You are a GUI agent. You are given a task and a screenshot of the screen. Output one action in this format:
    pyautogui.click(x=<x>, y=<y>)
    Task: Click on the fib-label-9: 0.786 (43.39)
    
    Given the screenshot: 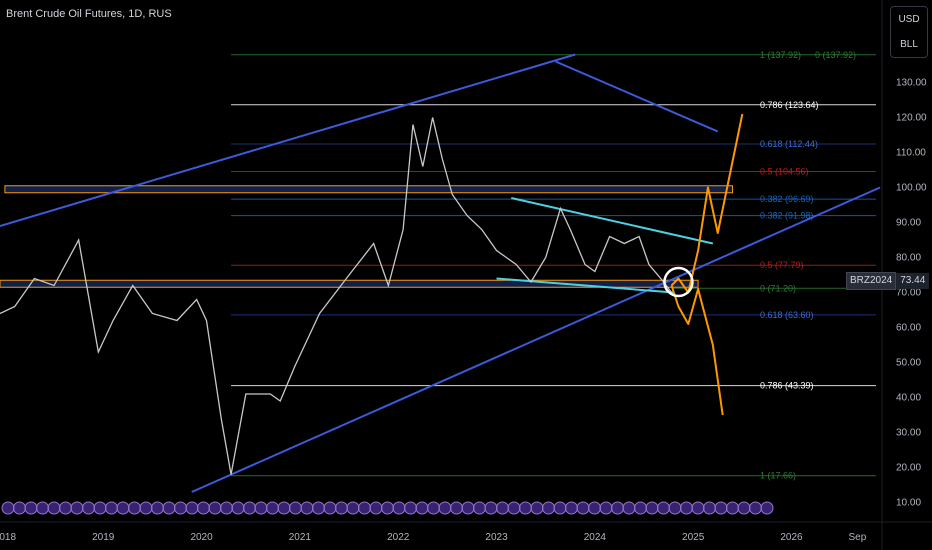 What is the action you would take?
    pyautogui.click(x=787, y=386)
    